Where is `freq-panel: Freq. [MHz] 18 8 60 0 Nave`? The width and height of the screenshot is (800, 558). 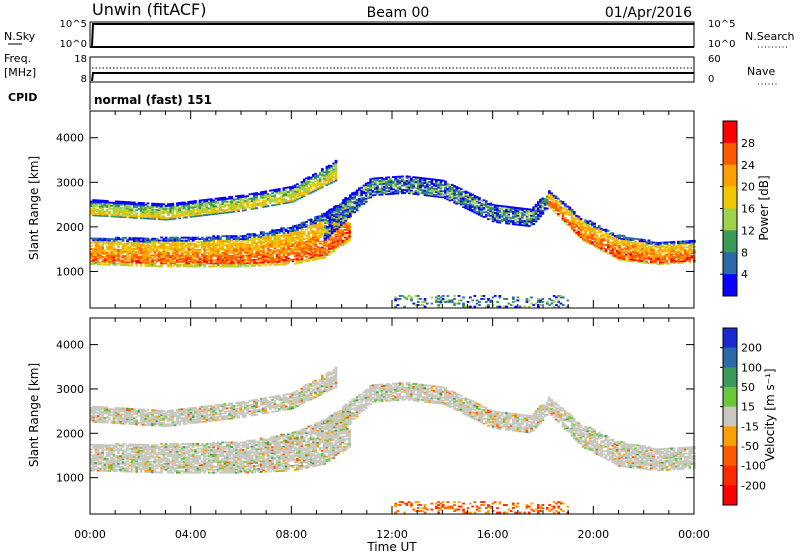
freq-panel: Freq. [MHz] 18 8 60 0 Nave is located at coordinates (391, 68).